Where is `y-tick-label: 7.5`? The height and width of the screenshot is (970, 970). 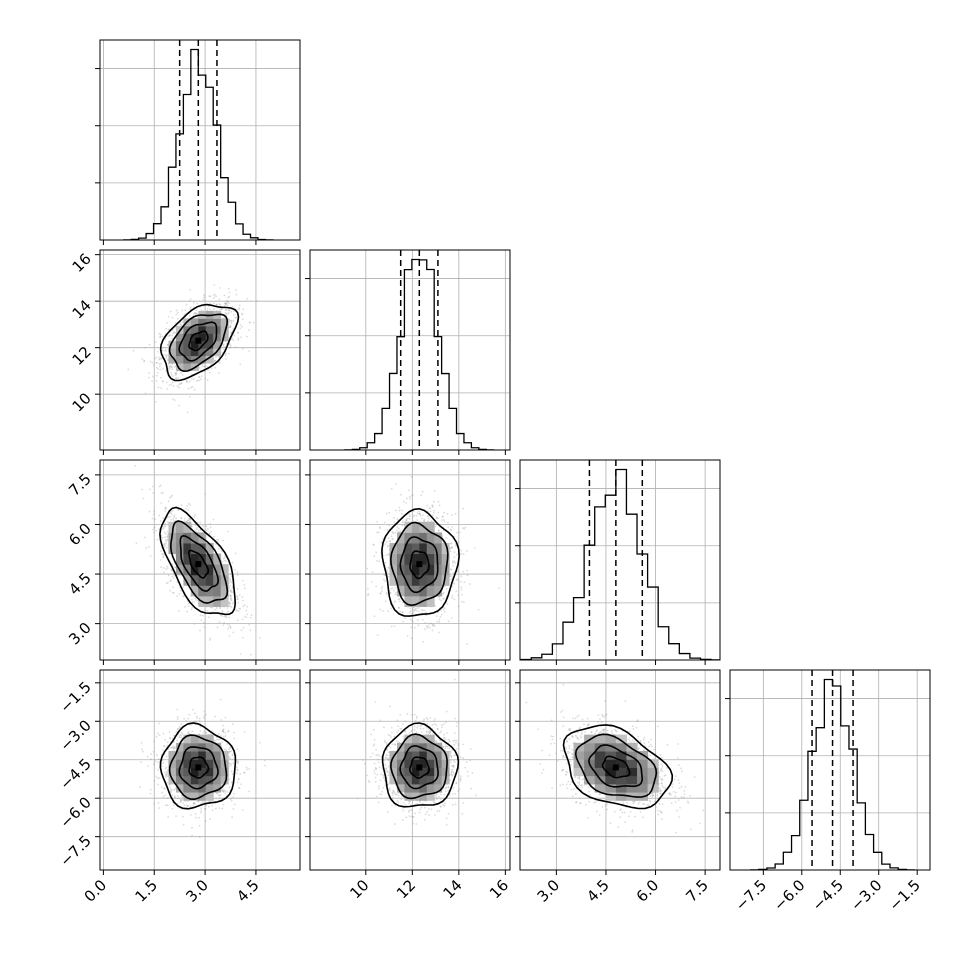
y-tick-label: 7.5 is located at coordinates (80, 485).